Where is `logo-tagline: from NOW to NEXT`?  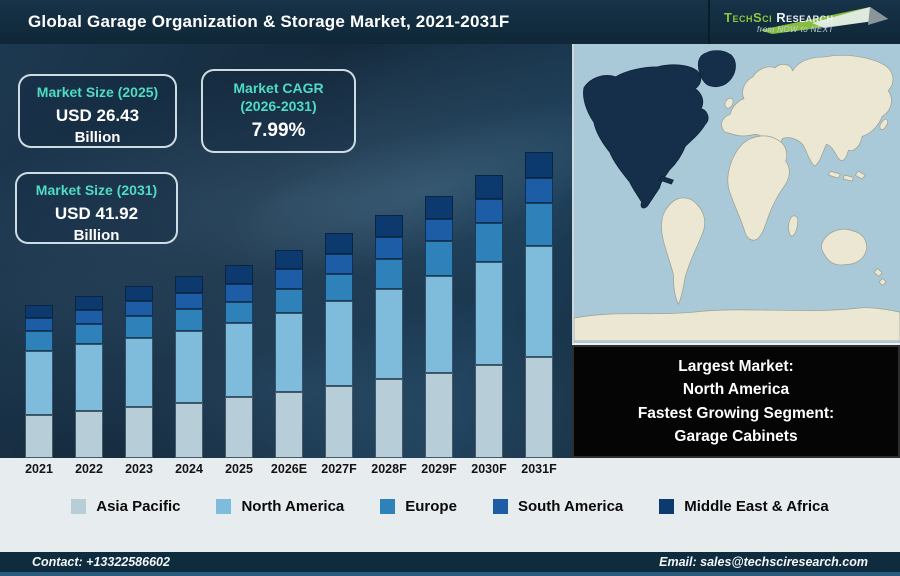 logo-tagline: from NOW to NEXT is located at coordinates (795, 29).